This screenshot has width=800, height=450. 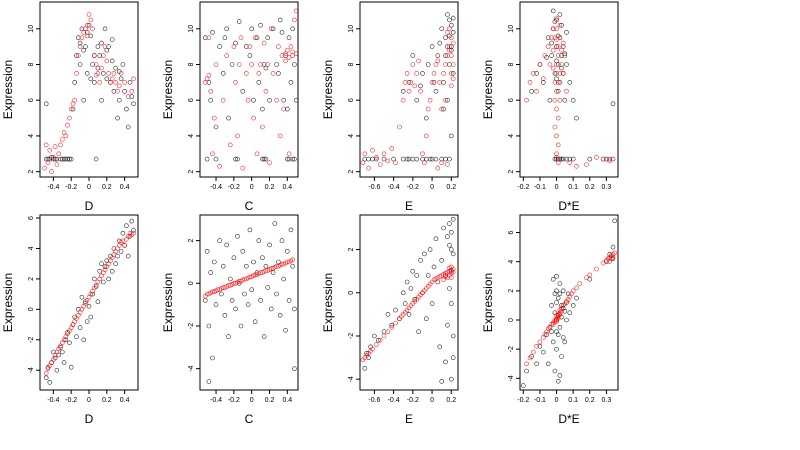 I want to click on scatter-panel-4: -0.2 -0.1 0 0.1 0.2 0.3 2 4 6 8 10 D*E Expression, so click(x=550, y=107).